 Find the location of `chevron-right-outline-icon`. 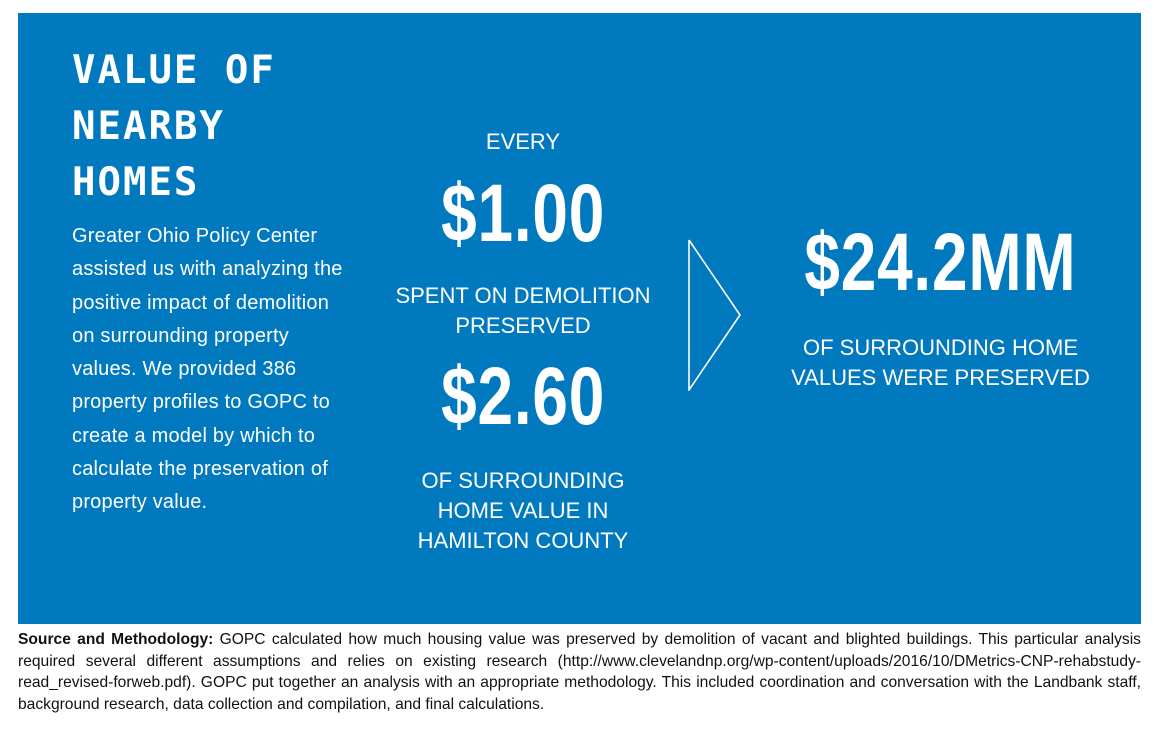

chevron-right-outline-icon is located at coordinates (714, 315).